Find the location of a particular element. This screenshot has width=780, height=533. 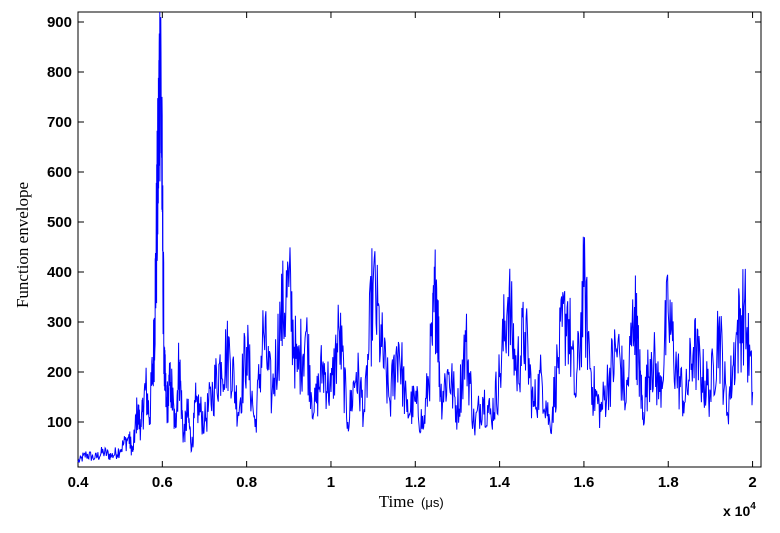

x-tick-label: 1.6 is located at coordinates (583, 482).